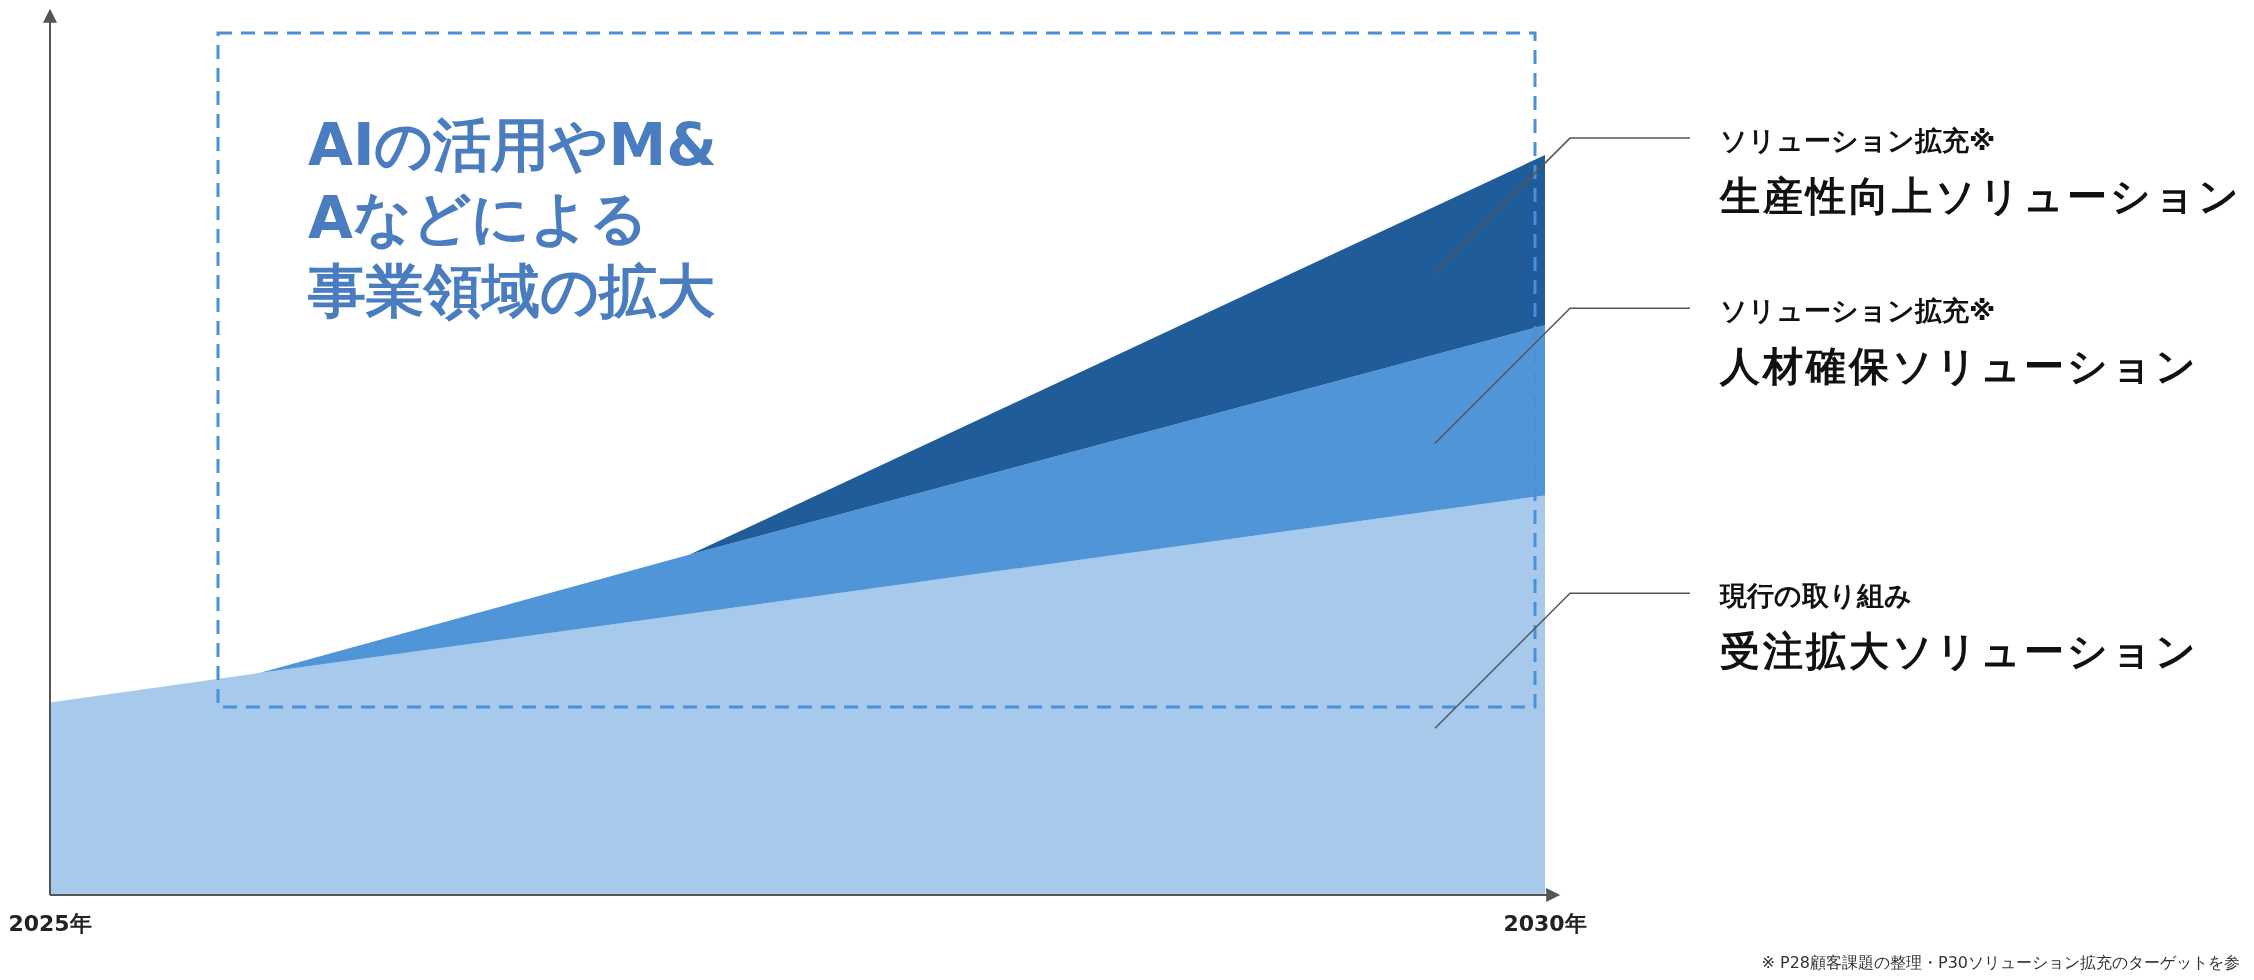  I want to click on text: ※ P28顧客課題の整理・P30ソリューション拡充のターゲットを参, so click(2000, 962).